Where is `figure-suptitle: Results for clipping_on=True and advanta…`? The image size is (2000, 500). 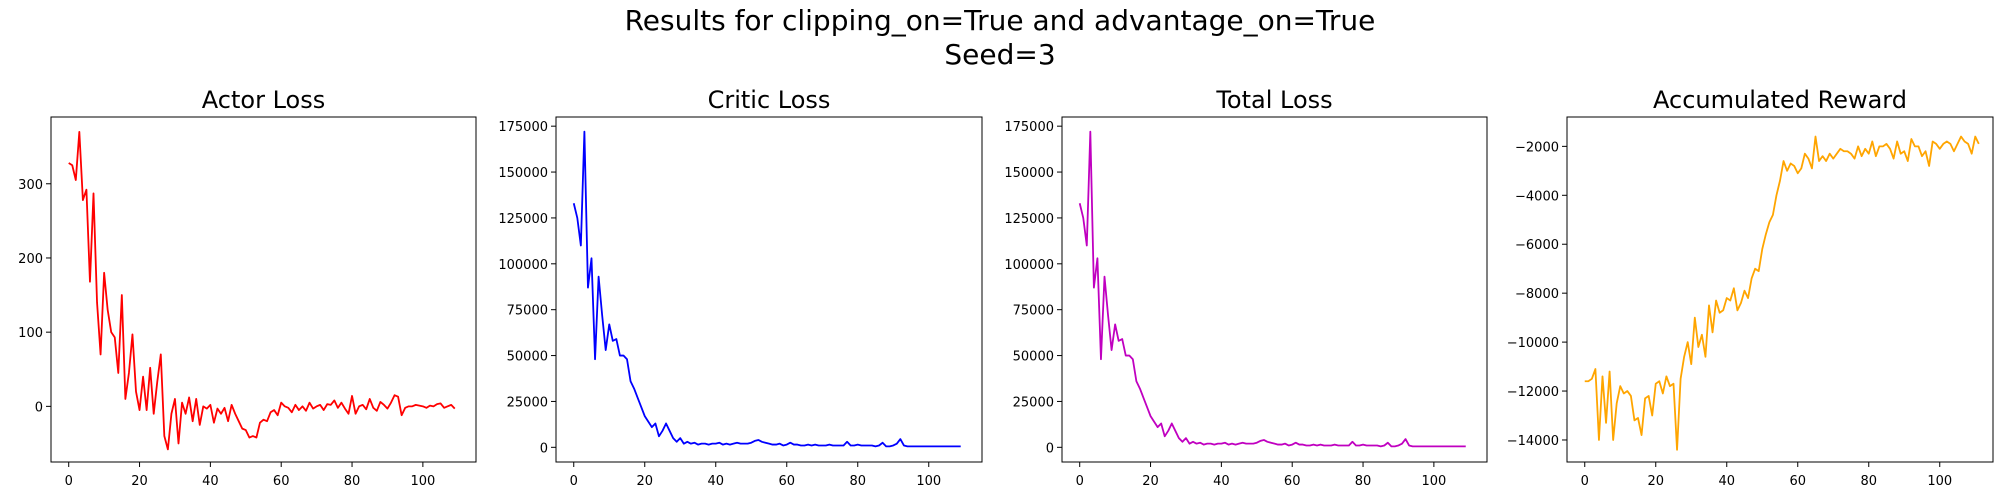 figure-suptitle: Results for clipping_on=True and advanta… is located at coordinates (1000, 38).